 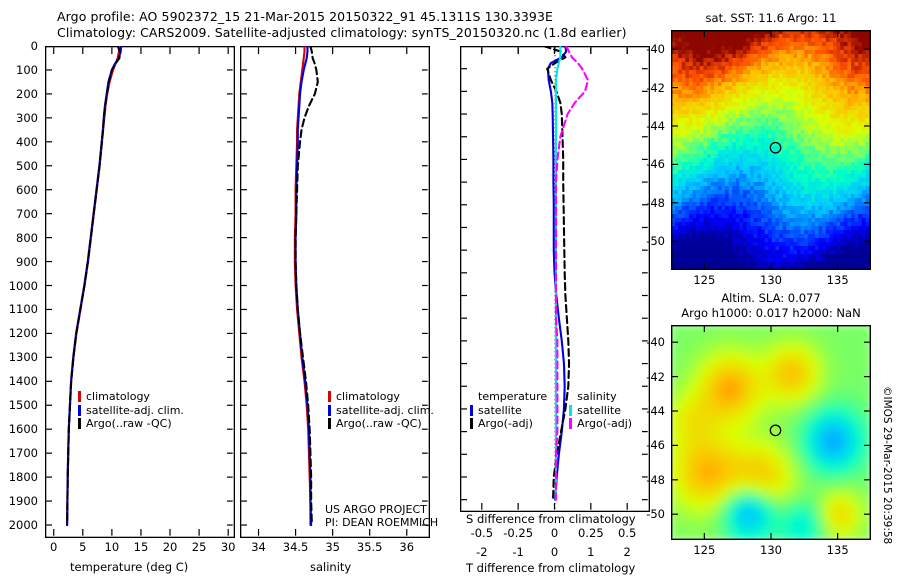 I want to click on depth-ticklabel: 1400, so click(x=23, y=381).